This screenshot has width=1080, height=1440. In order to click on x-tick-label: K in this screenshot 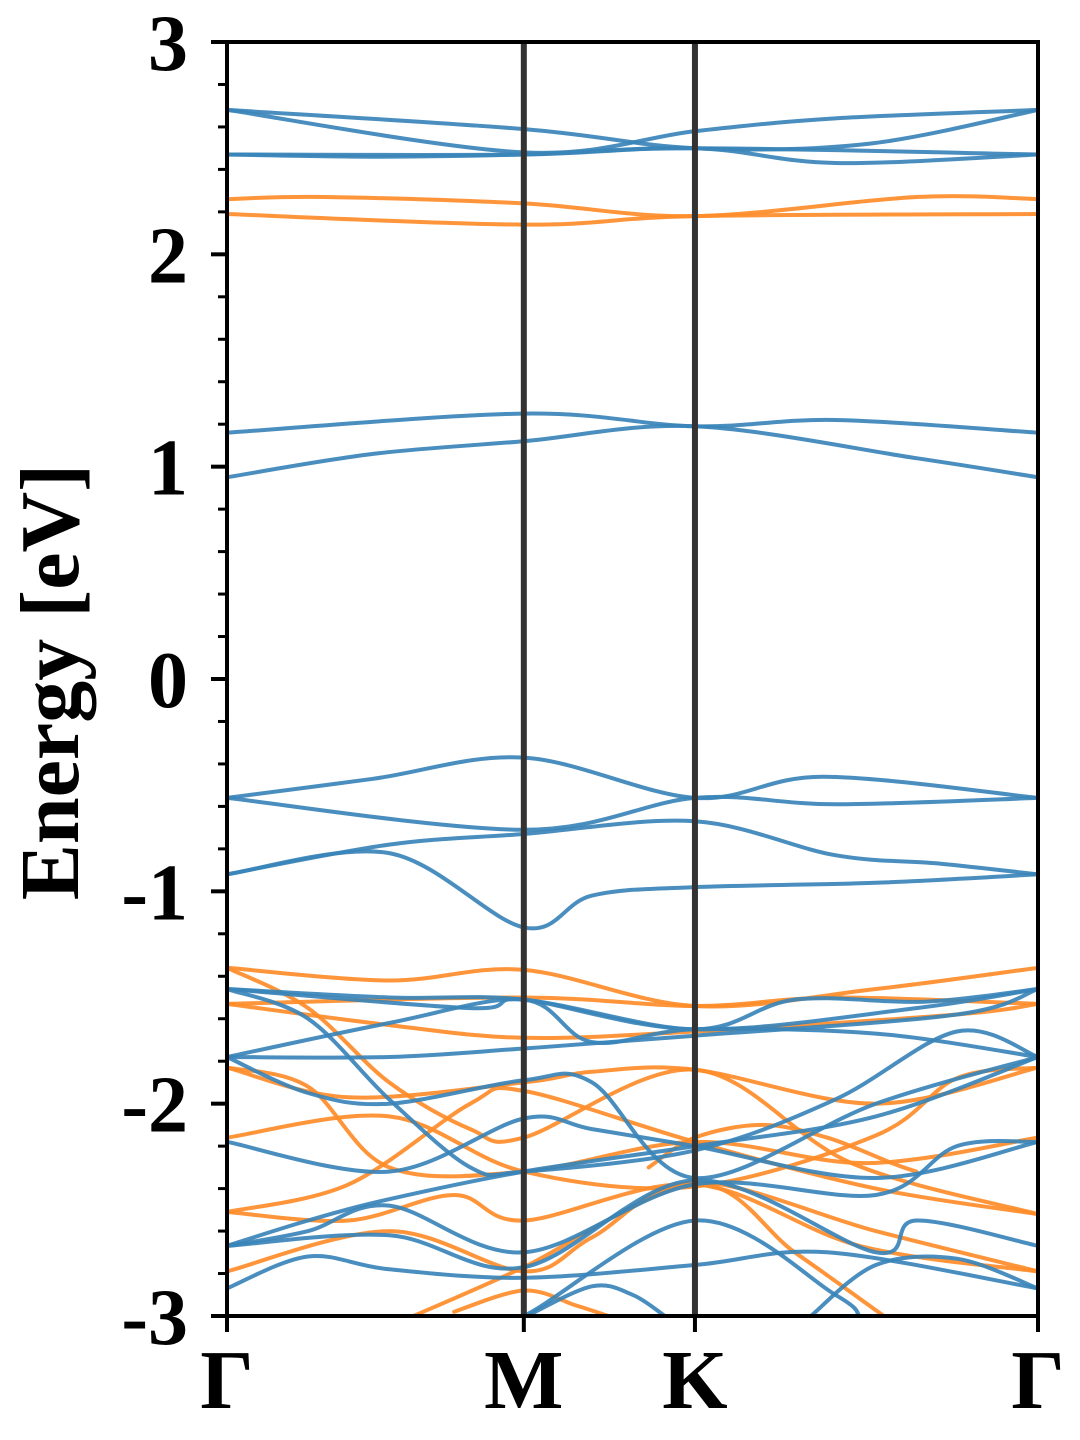, I will do `click(694, 1380)`.